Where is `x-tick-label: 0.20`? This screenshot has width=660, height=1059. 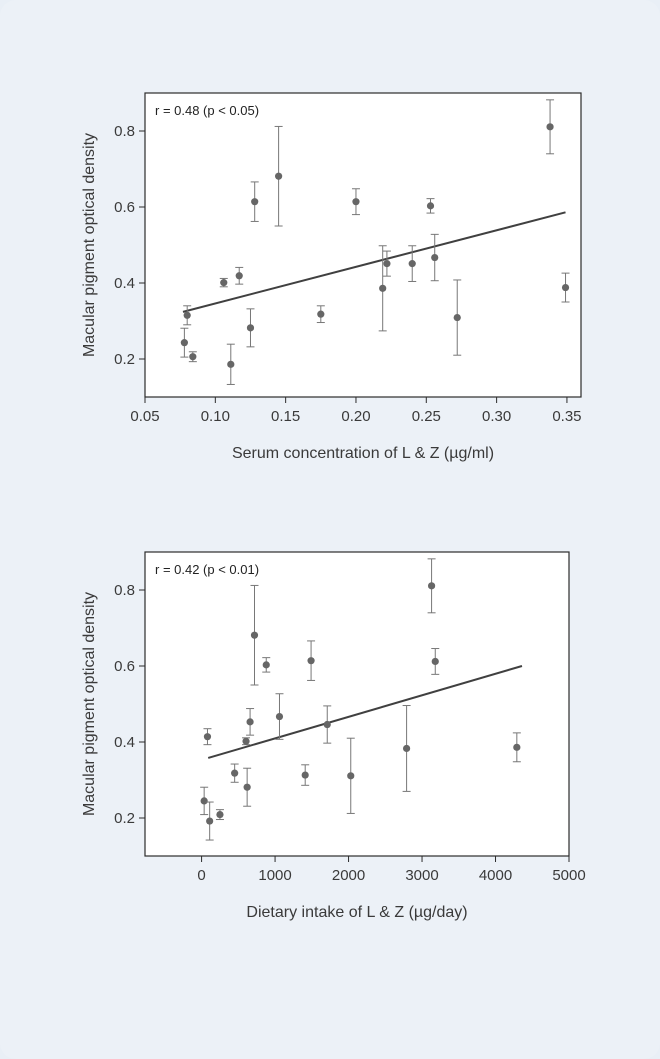 x-tick-label: 0.20 is located at coordinates (355, 416).